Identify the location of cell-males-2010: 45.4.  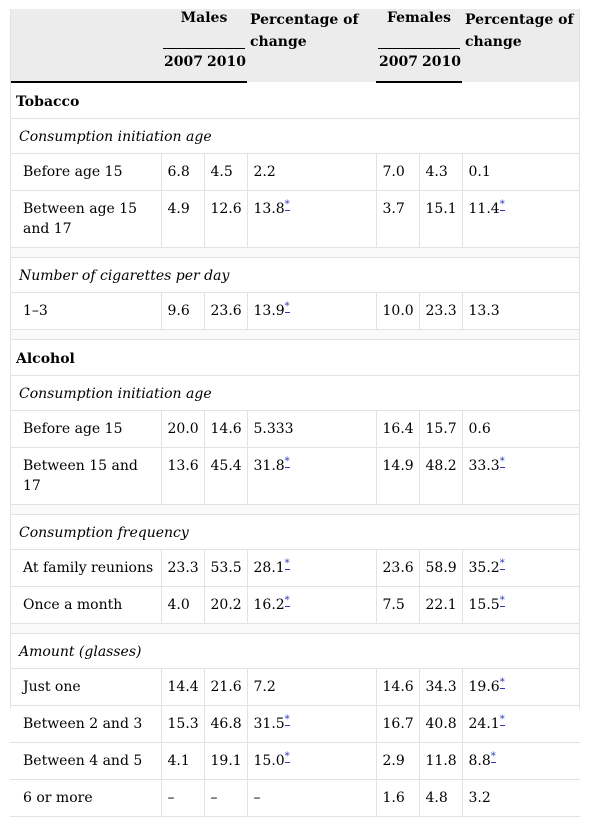
(226, 476).